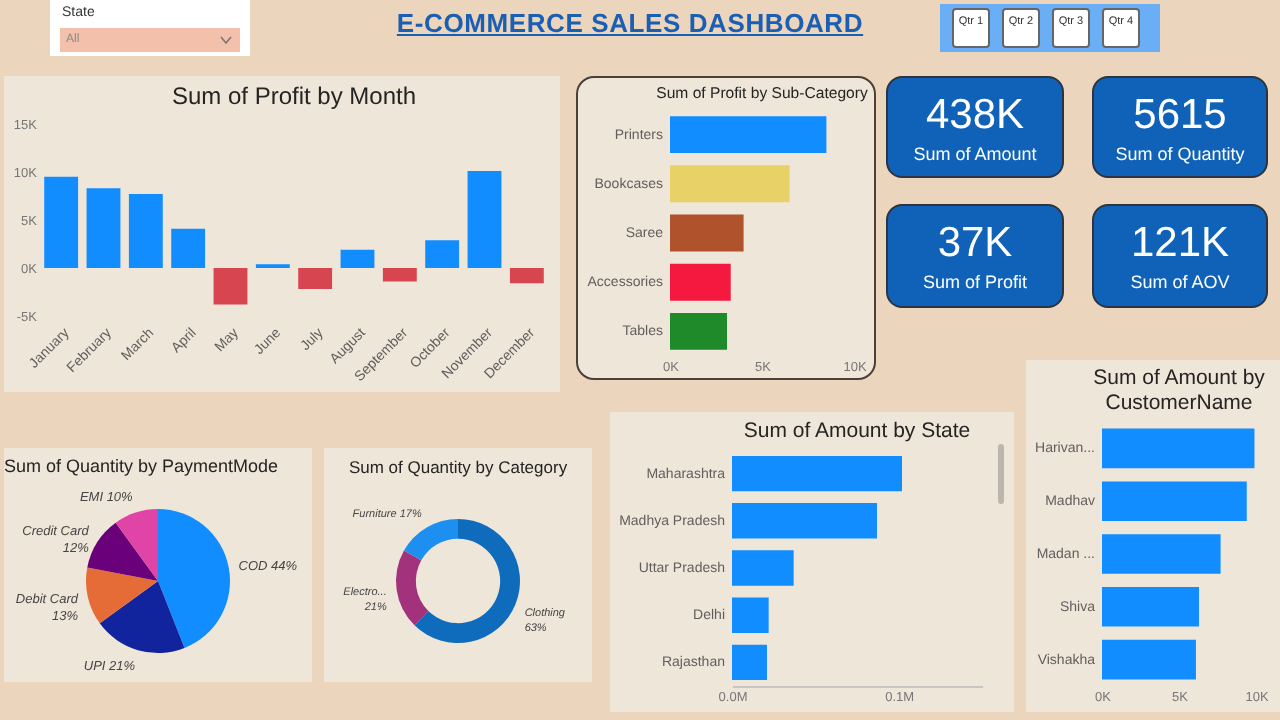 This screenshot has width=1280, height=720. What do you see at coordinates (975, 116) in the screenshot?
I see `text: 438K` at bounding box center [975, 116].